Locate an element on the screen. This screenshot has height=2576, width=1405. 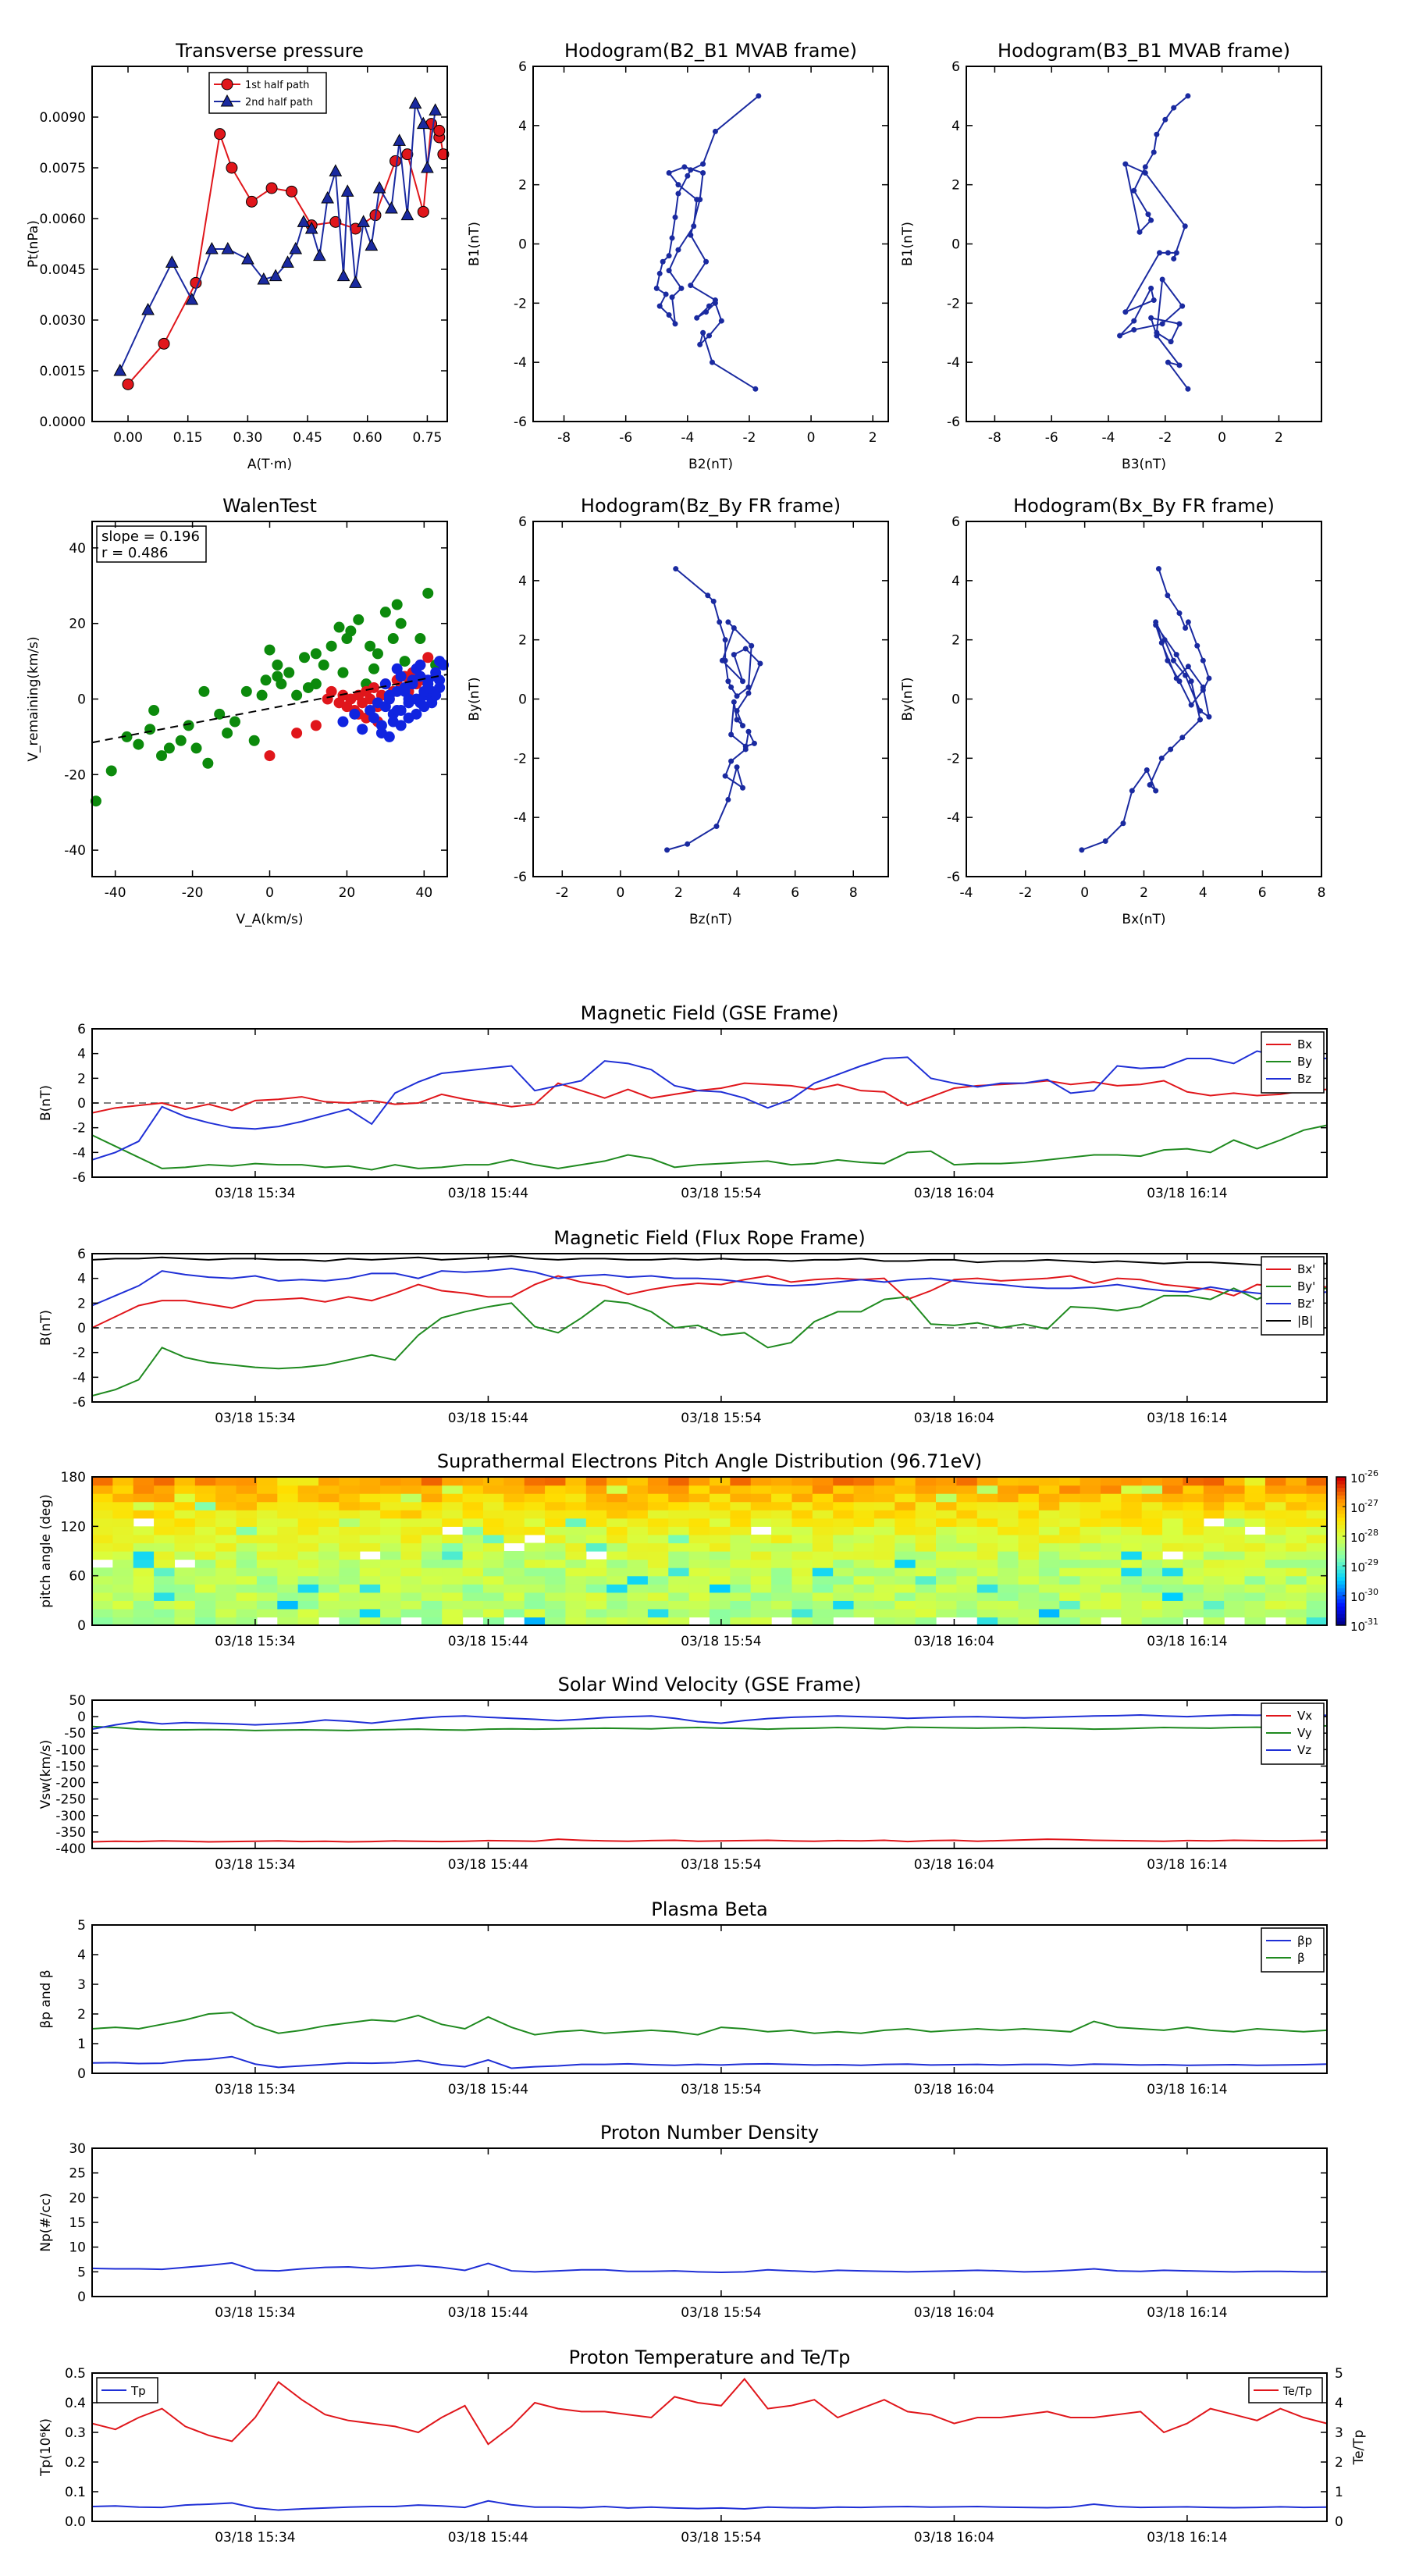
x-axis-label: B3(nT) is located at coordinates (1144, 464).